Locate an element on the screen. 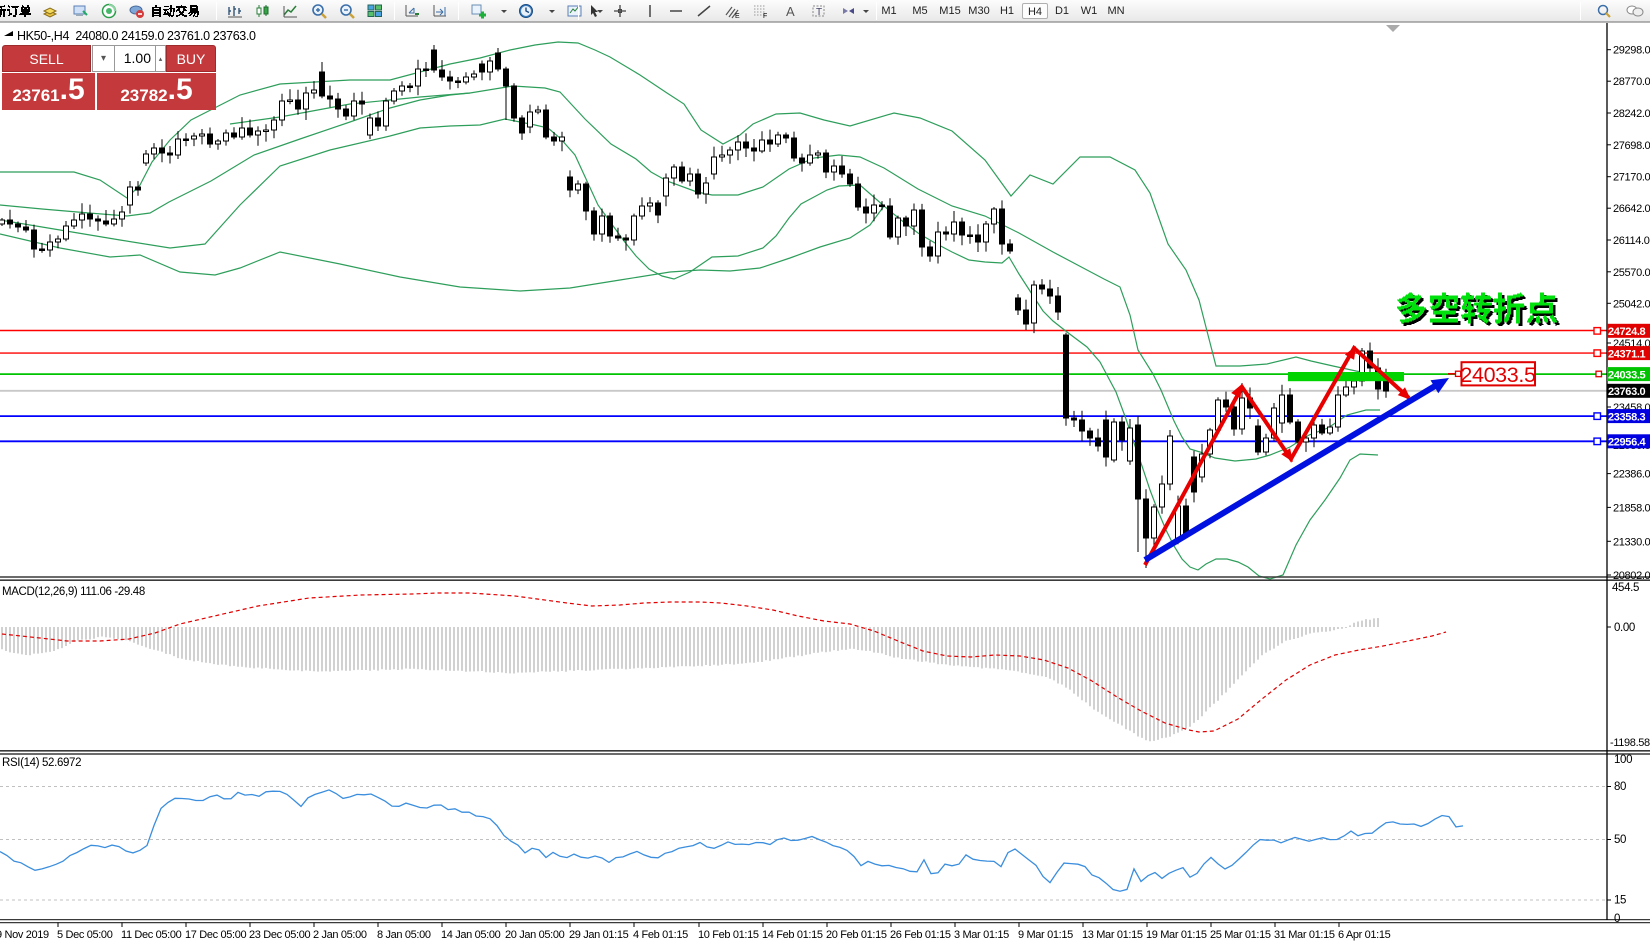  svg-text: 21330.0 is located at coordinates (1631, 542).